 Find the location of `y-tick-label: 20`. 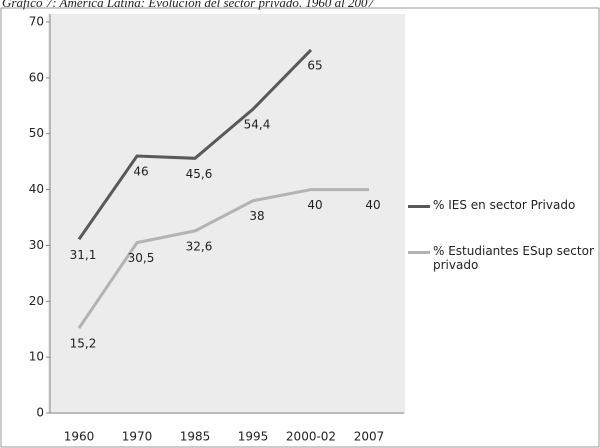

y-tick-label: 20 is located at coordinates (36, 301).